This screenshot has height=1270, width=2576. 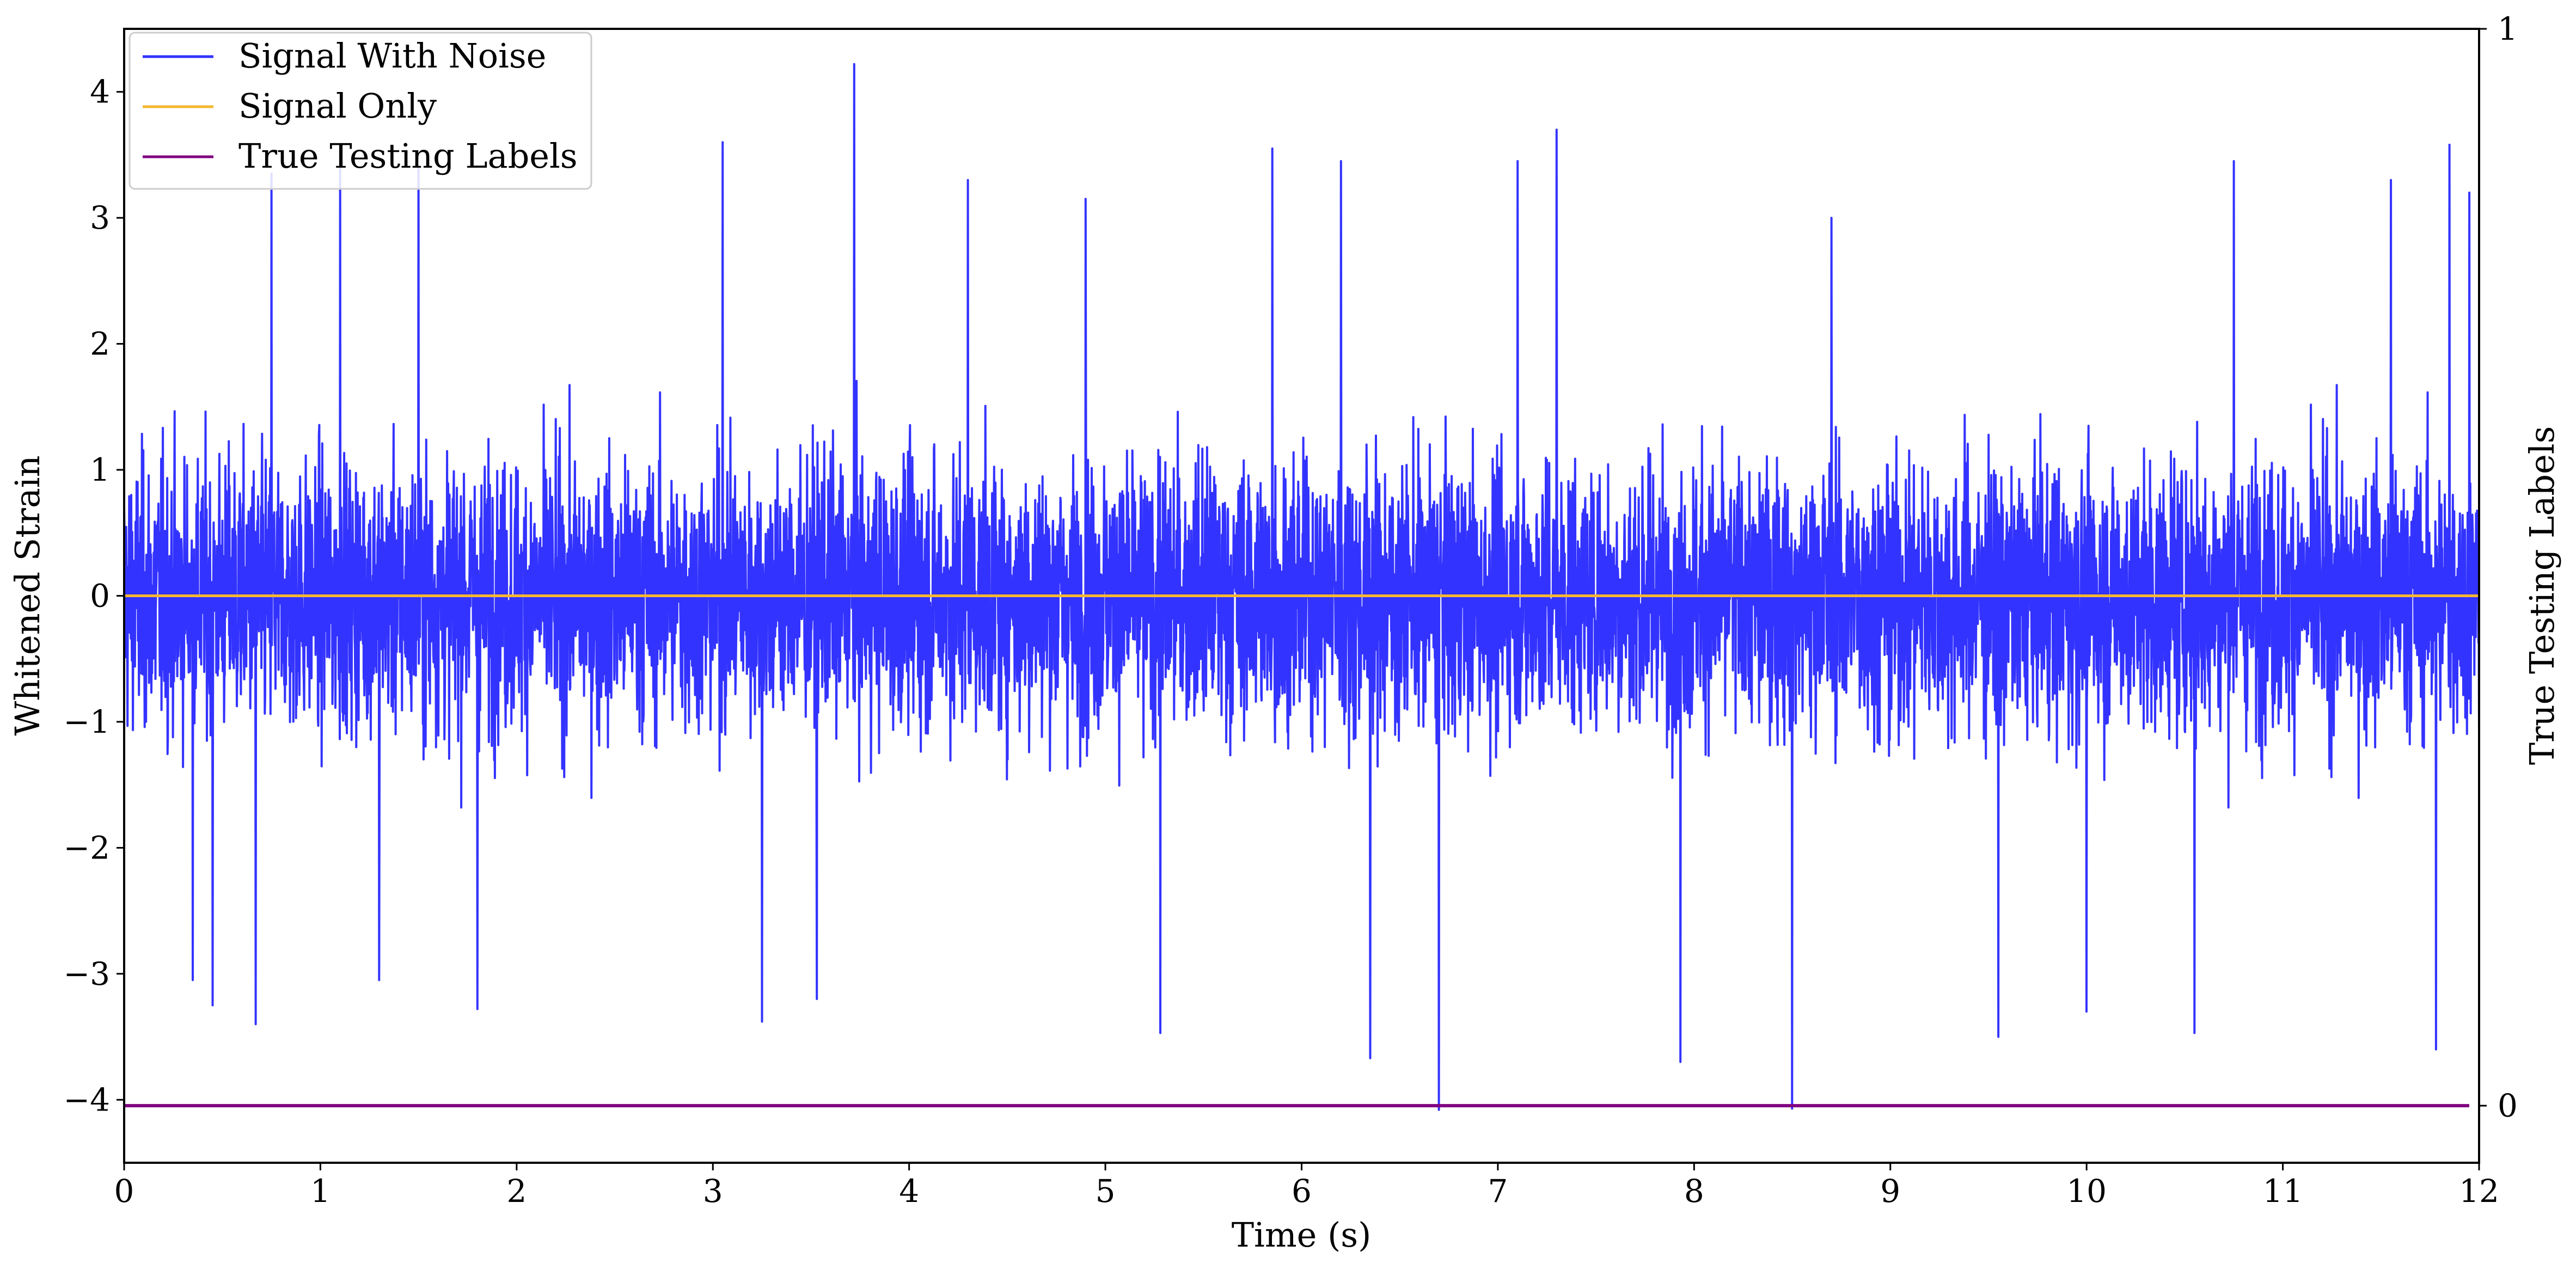 What do you see at coordinates (2283, 1191) in the screenshot?
I see `x-tick-label: 11` at bounding box center [2283, 1191].